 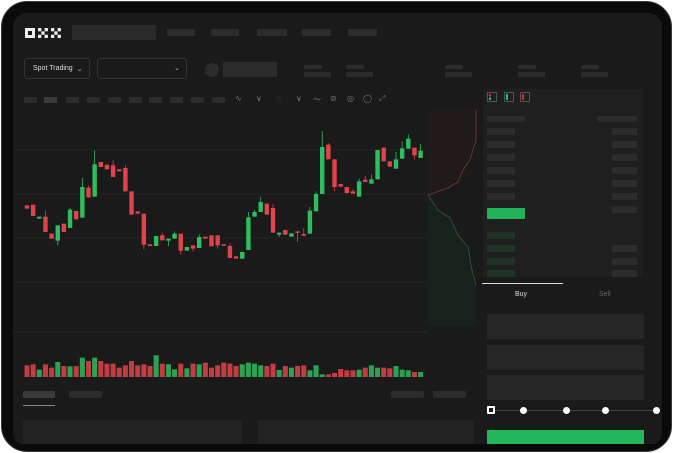 I want to click on orderbook-bids-icon, so click(x=509, y=97).